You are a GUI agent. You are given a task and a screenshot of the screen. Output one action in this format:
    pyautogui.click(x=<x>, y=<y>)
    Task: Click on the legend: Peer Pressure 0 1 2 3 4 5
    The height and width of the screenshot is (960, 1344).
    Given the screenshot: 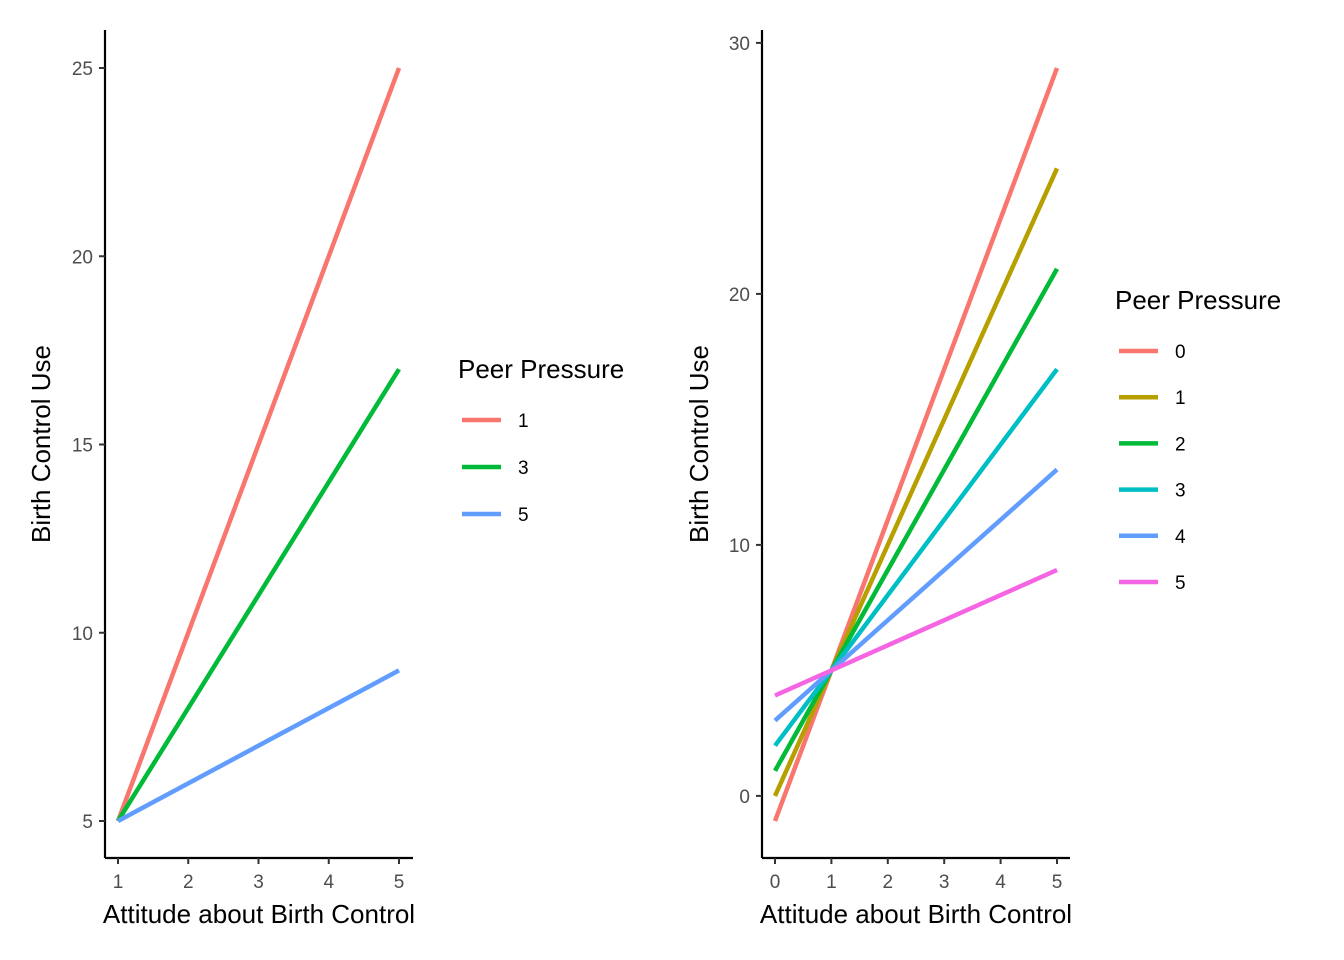 What is the action you would take?
    pyautogui.click(x=1198, y=439)
    